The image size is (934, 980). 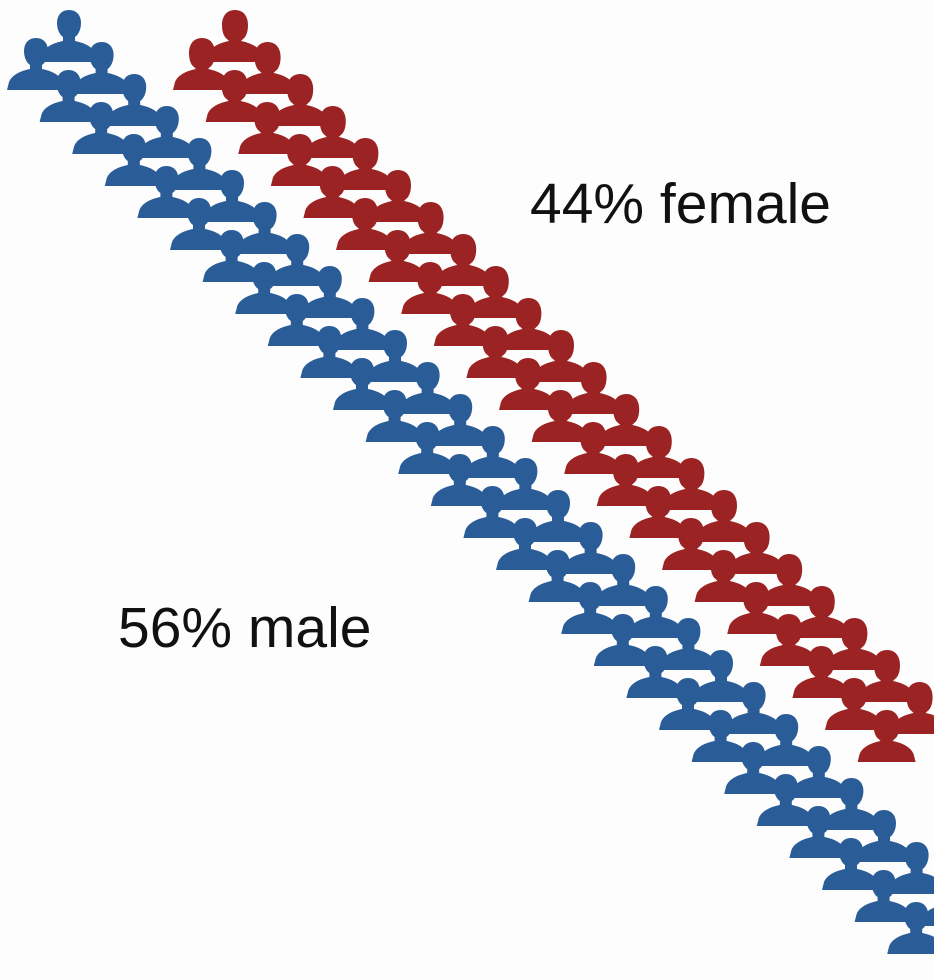 What do you see at coordinates (681, 204) in the screenshot?
I see `female-percent-label: 44% female` at bounding box center [681, 204].